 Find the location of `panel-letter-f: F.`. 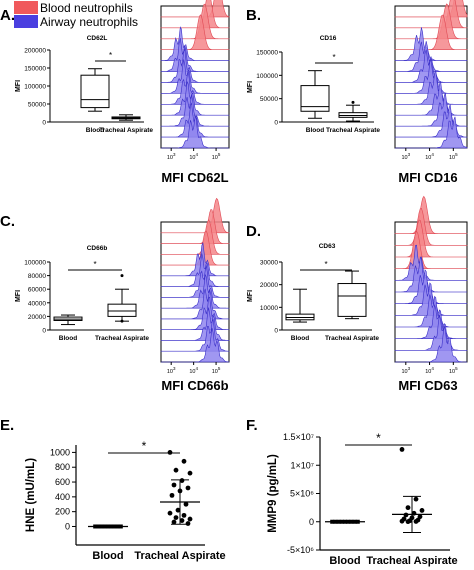

panel-letter-f: F. is located at coordinates (252, 425).